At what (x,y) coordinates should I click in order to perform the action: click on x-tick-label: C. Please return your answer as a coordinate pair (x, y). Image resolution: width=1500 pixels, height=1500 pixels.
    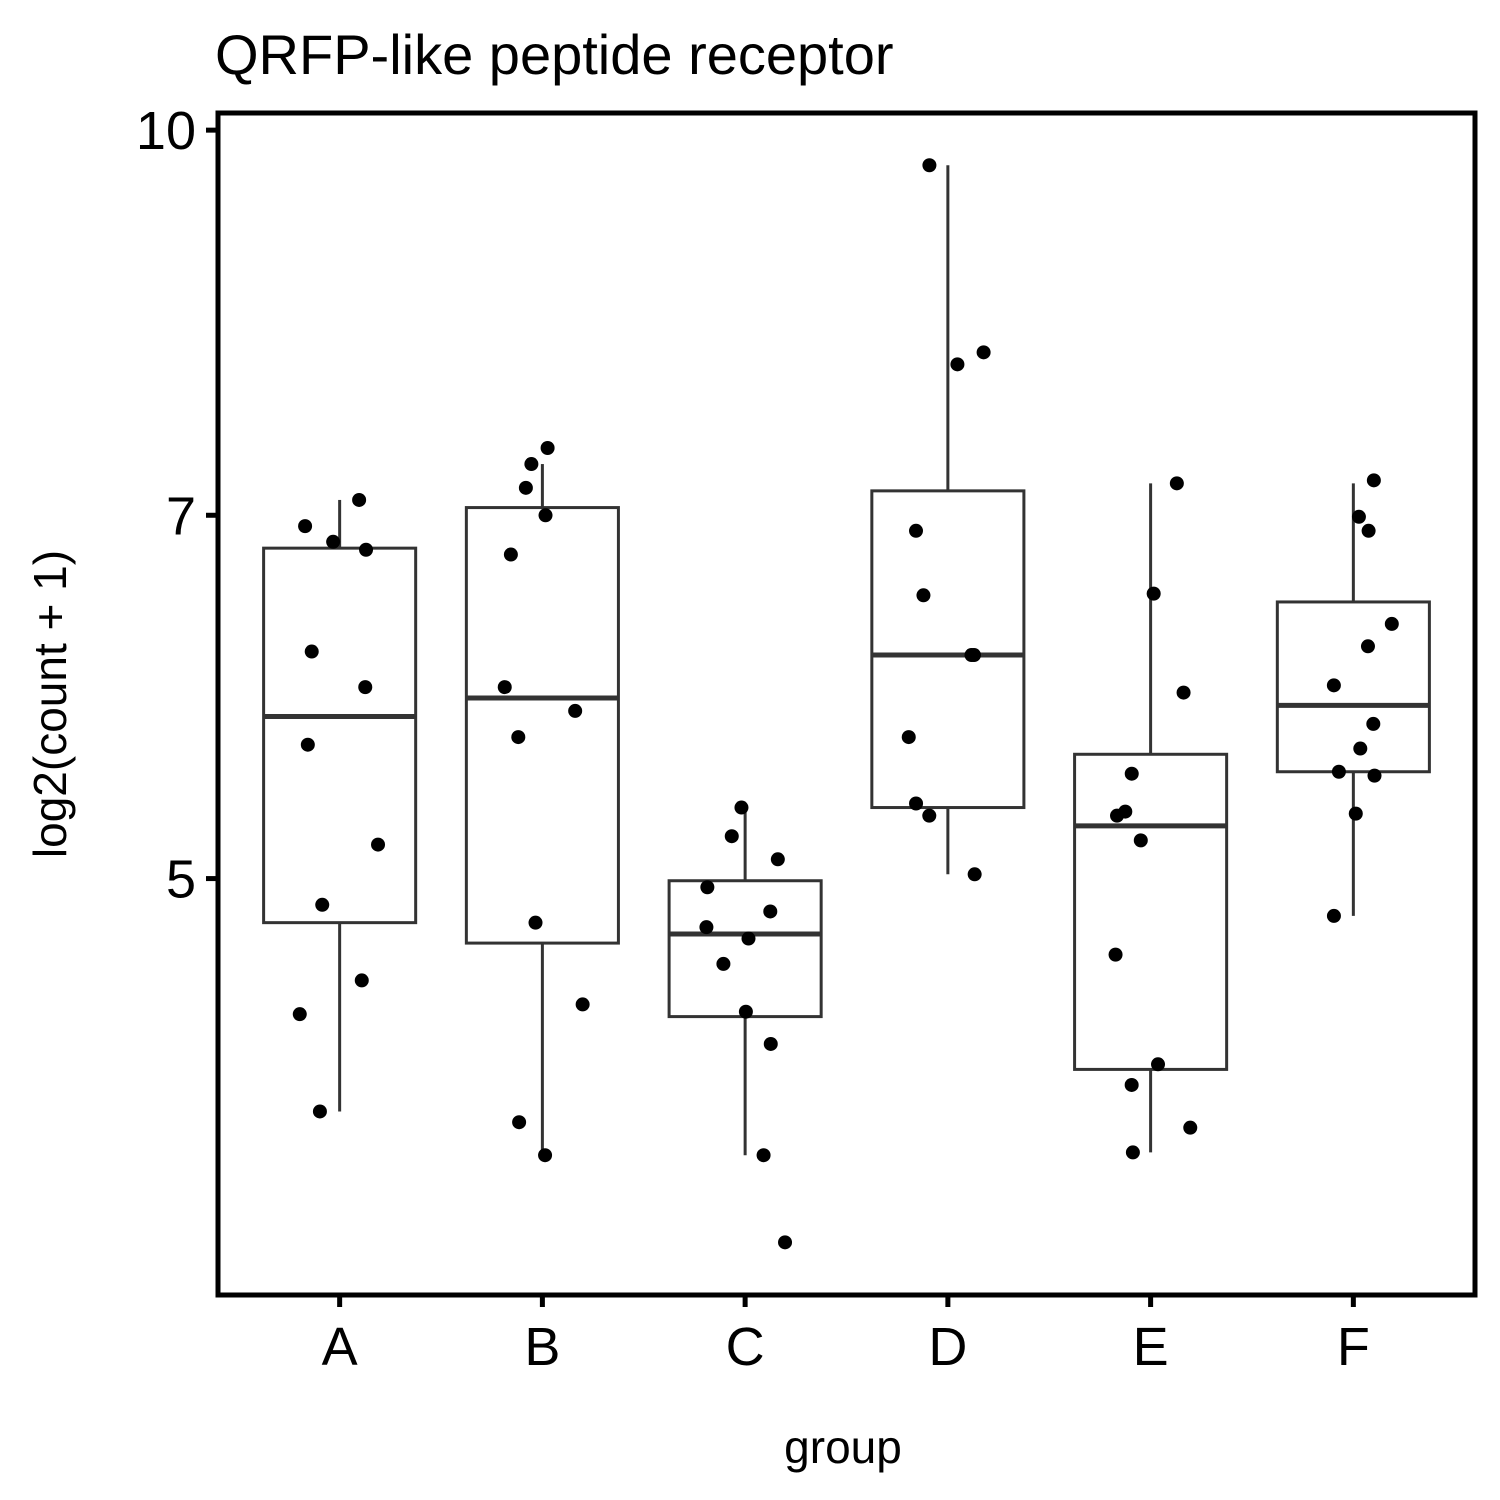
    Looking at the image, I should click on (745, 1347).